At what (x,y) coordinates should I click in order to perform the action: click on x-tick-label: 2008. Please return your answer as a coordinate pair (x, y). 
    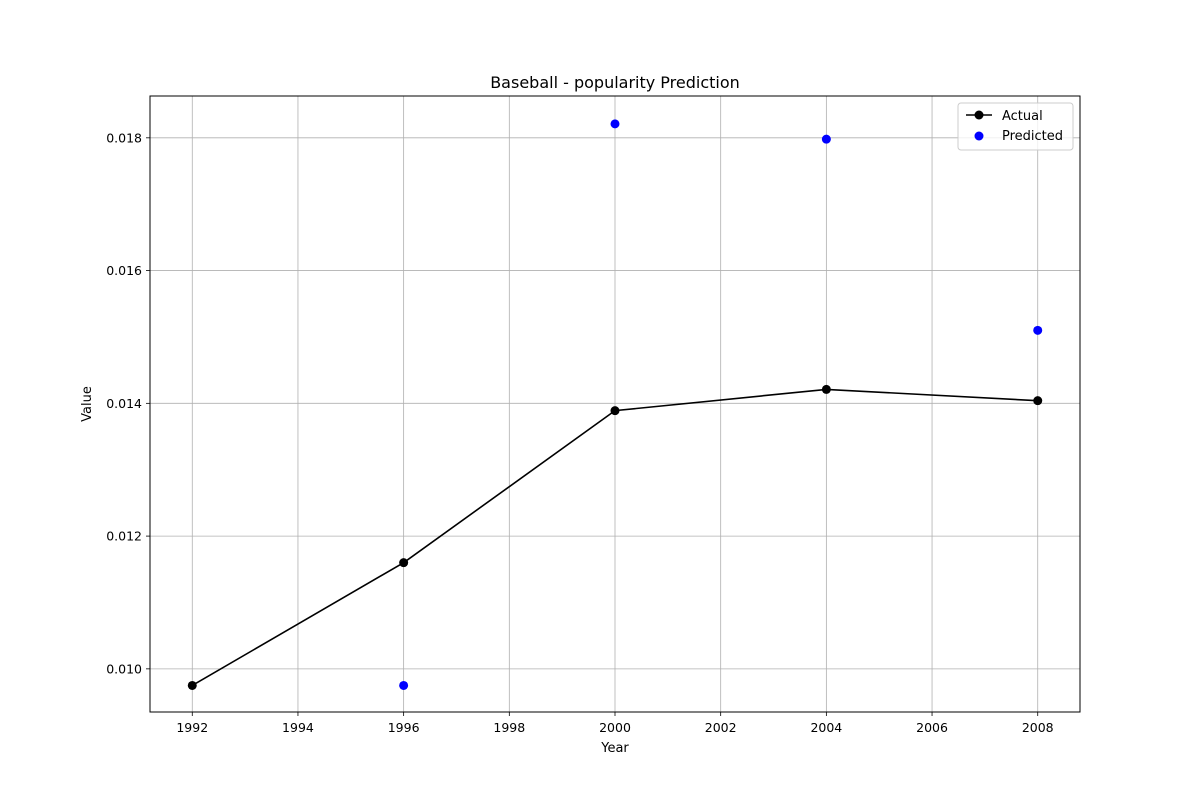
    Looking at the image, I should click on (1038, 727).